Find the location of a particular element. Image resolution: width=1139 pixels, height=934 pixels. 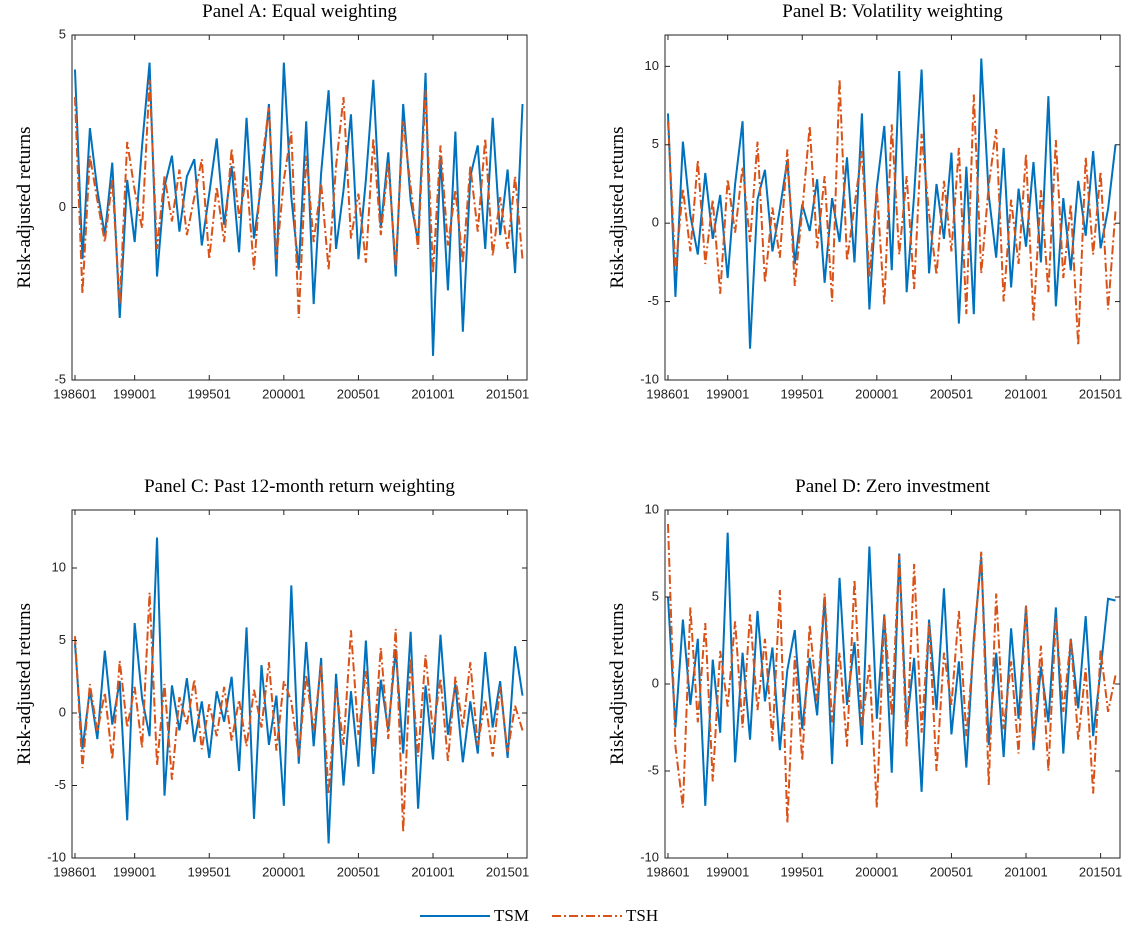

panel-title: Panel D: Zero investment is located at coordinates (892, 486).